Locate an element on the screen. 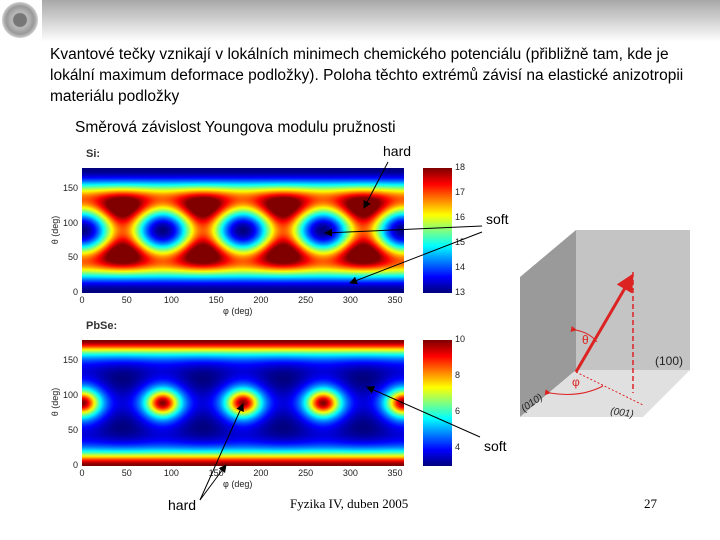 The height and width of the screenshot is (540, 720). plane-100-label: (100) is located at coordinates (669, 361).